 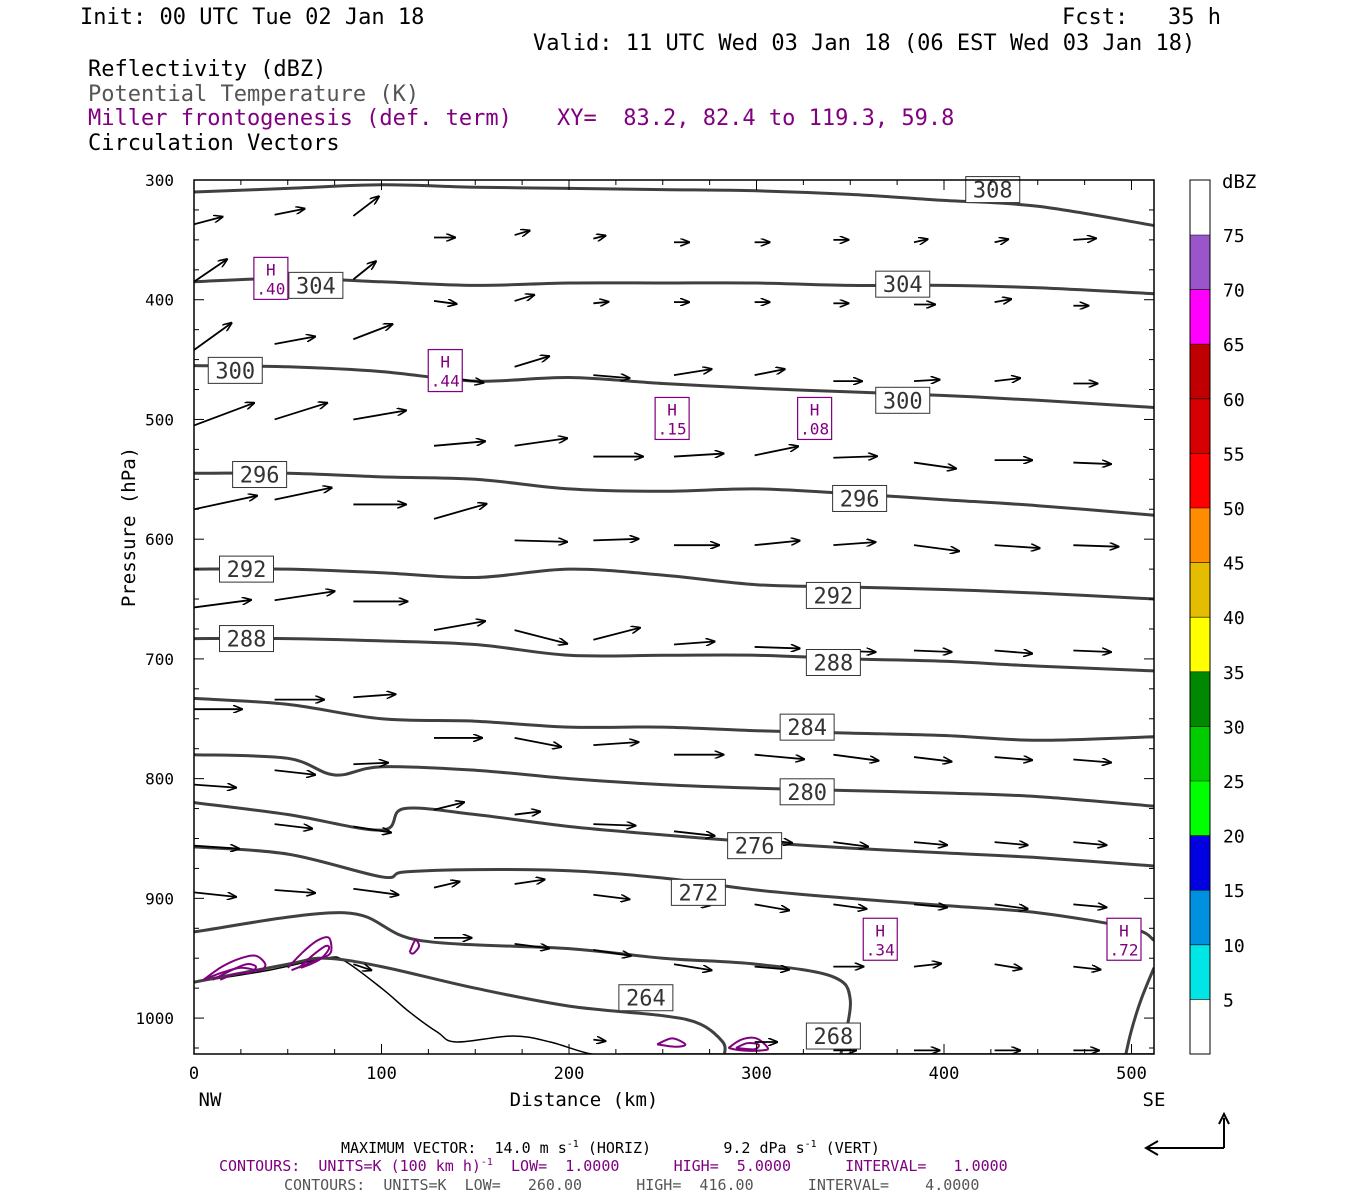 I want to click on fronto-max-value: .72, so click(x=1124, y=949).